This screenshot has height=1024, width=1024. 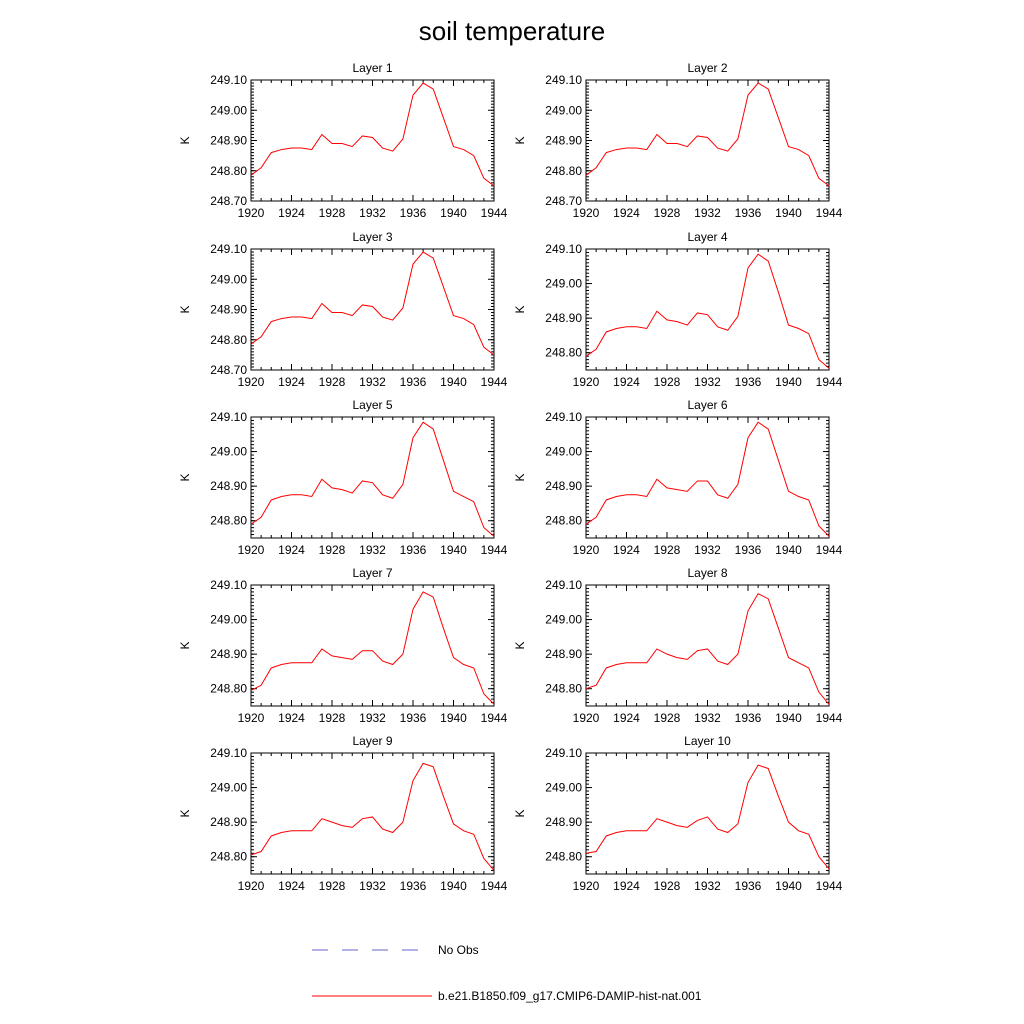 What do you see at coordinates (707, 68) in the screenshot?
I see `panel-title-layer-2: Layer 2` at bounding box center [707, 68].